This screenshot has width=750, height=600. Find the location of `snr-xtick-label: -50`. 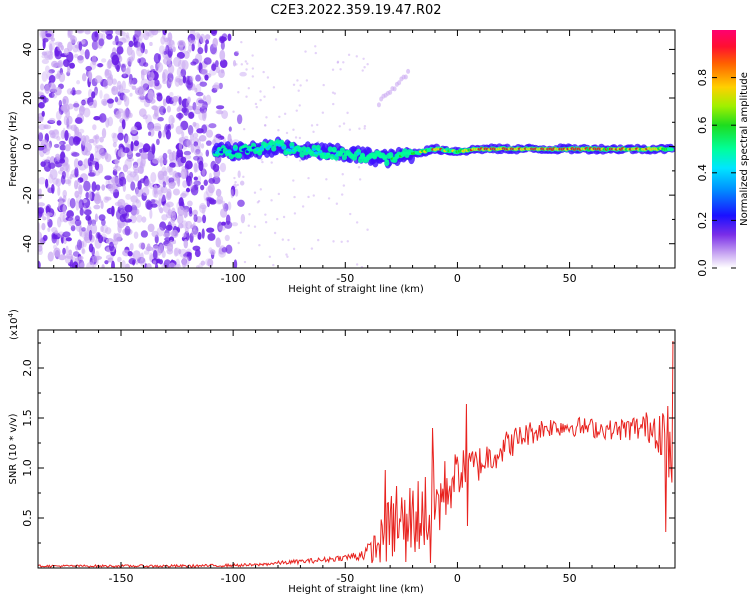

snr-xtick-label: -50 is located at coordinates (345, 578).